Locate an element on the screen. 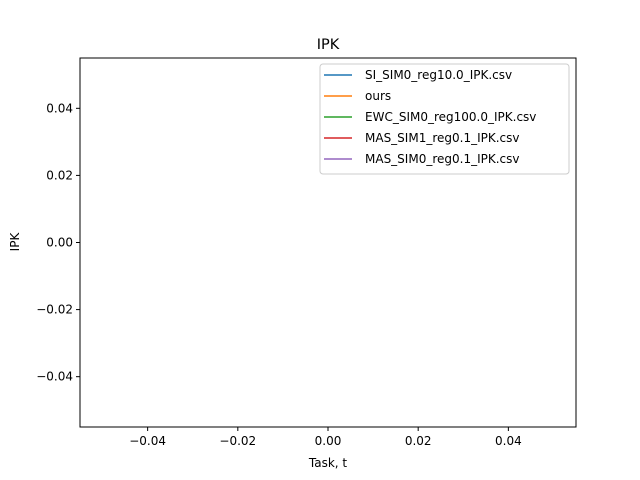 The image size is (640, 480). x-tick-label: 0.04 is located at coordinates (508, 441).